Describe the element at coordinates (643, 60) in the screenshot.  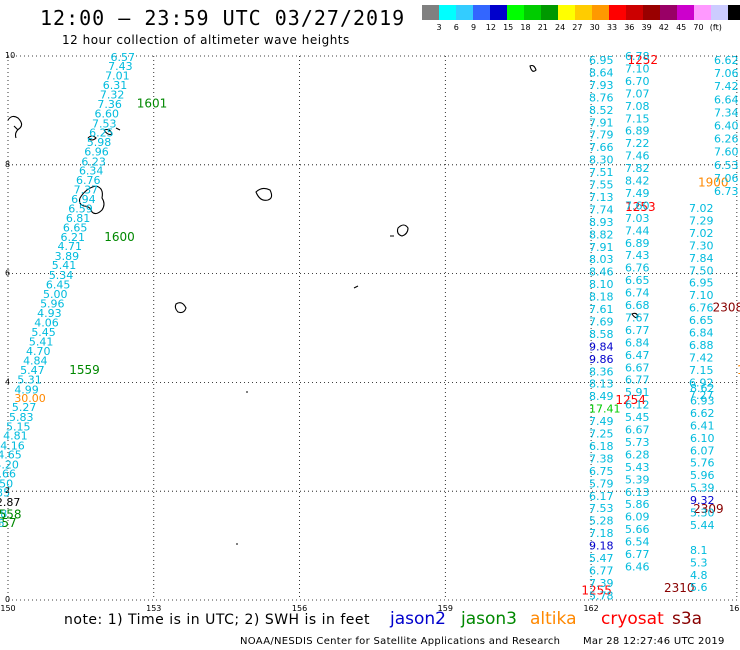
I see `time-label: 1252` at that location.